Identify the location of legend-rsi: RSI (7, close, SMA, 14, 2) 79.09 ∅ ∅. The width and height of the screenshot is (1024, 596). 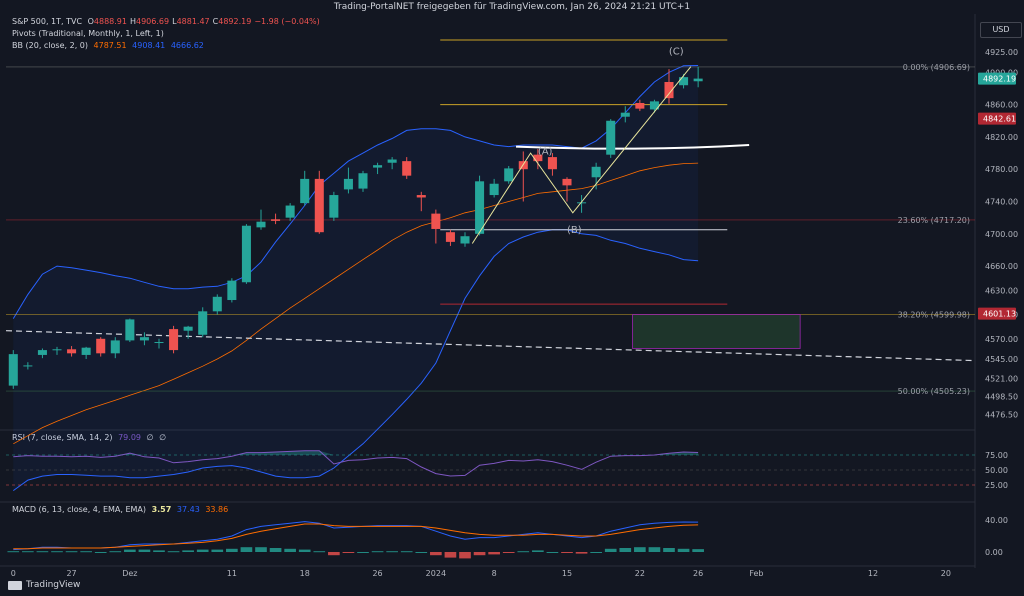
(89, 437).